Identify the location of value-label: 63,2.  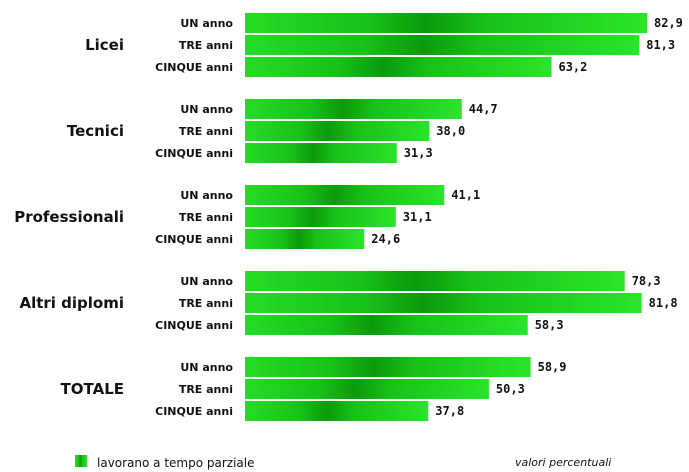
(572, 67).